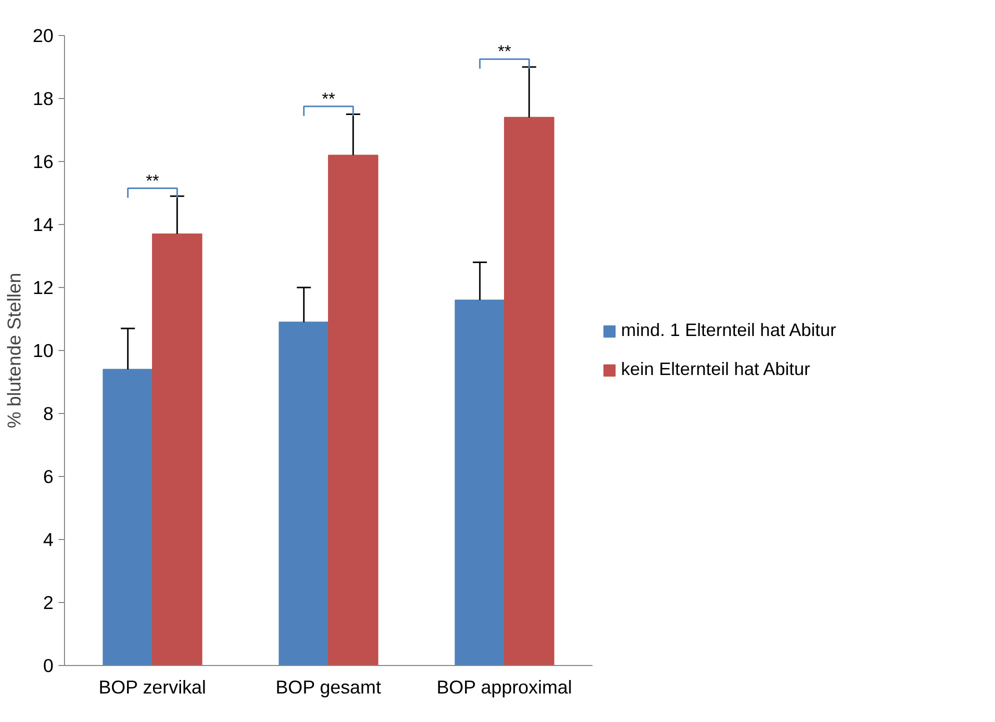  I want to click on y-tick-label: 6, so click(48, 476).